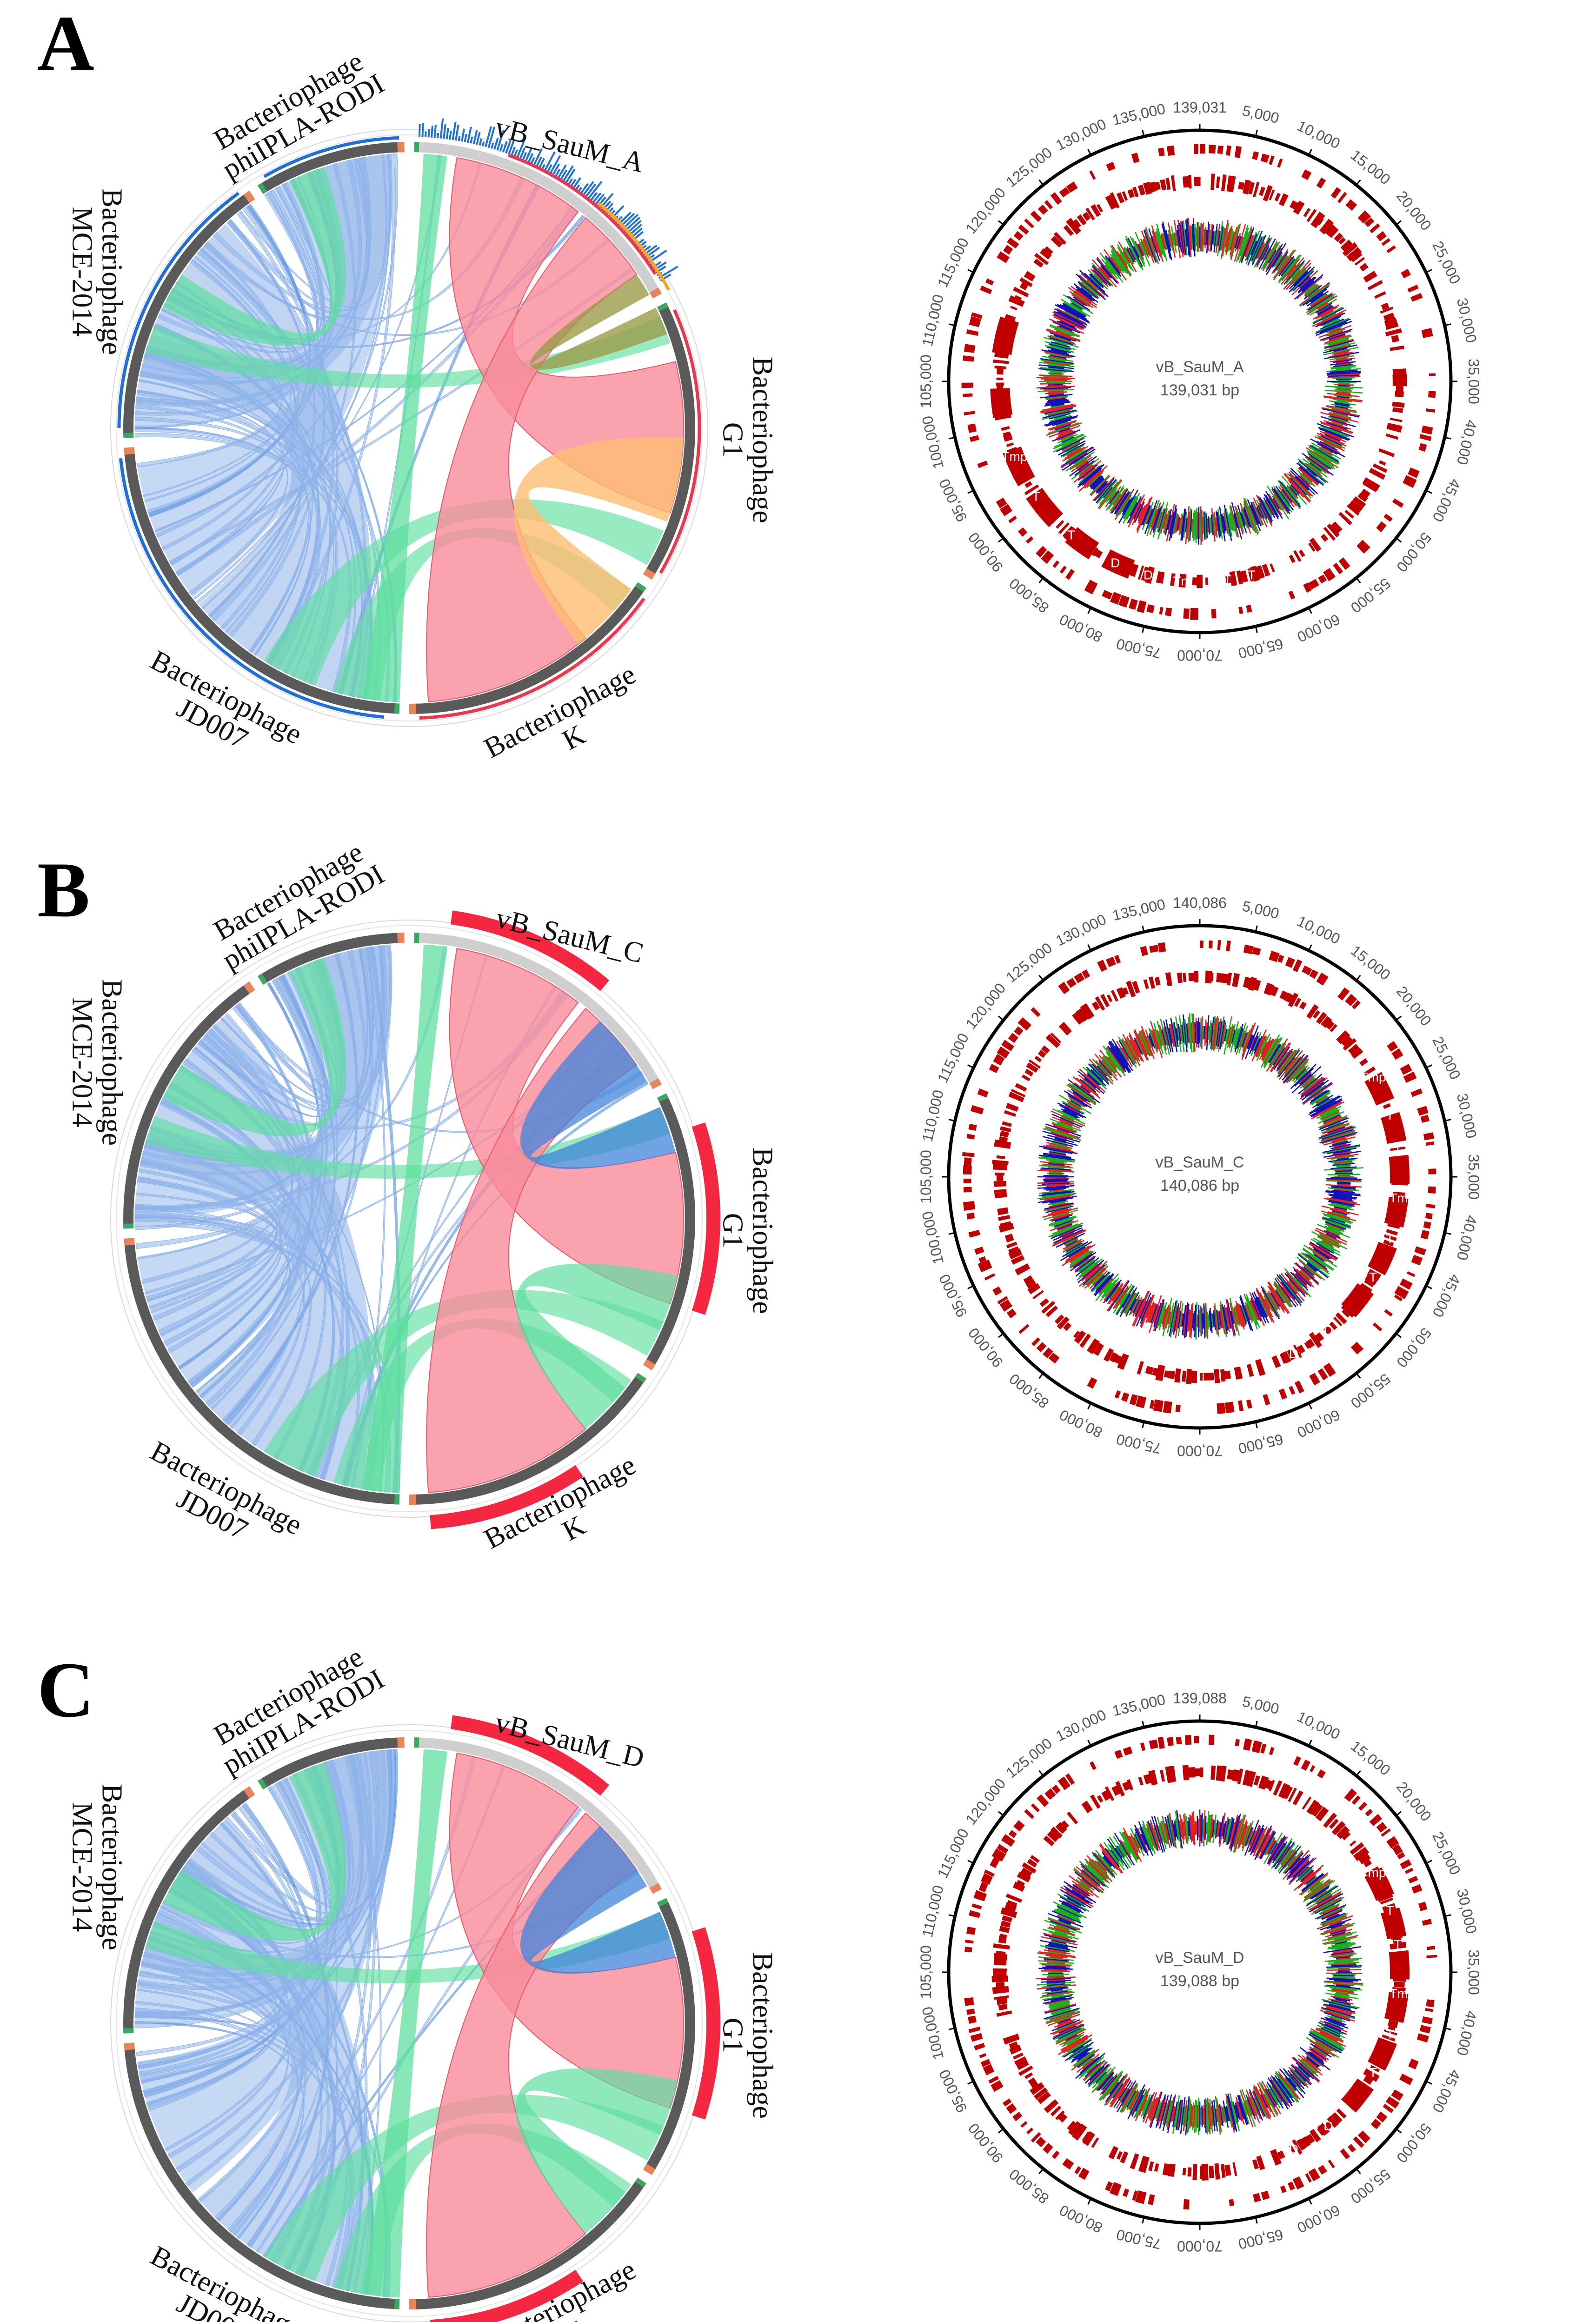 The image size is (1596, 2322). I want to click on gene-block, so click(1006, 336).